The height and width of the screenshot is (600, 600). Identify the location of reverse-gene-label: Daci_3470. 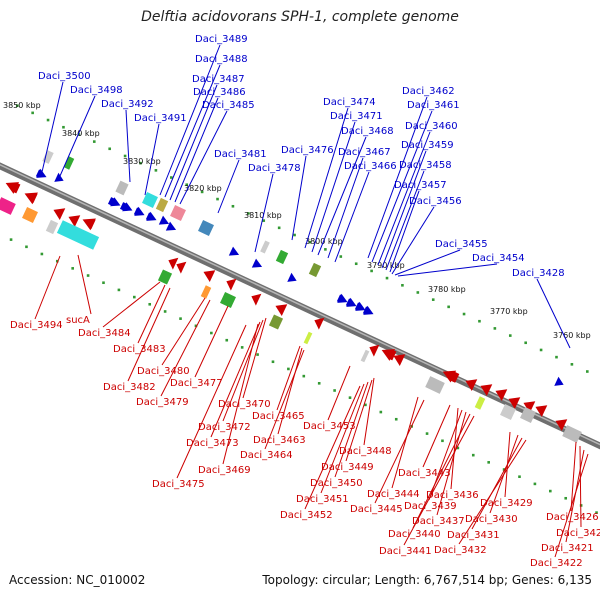
(244, 404).